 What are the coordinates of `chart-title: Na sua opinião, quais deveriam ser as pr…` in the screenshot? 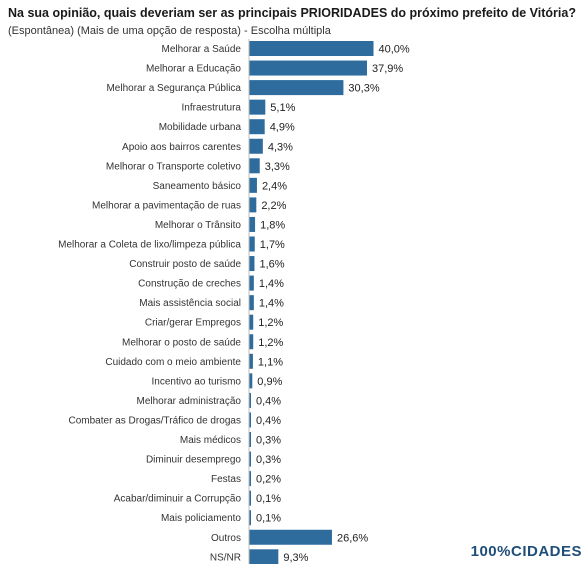 It's located at (292, 13).